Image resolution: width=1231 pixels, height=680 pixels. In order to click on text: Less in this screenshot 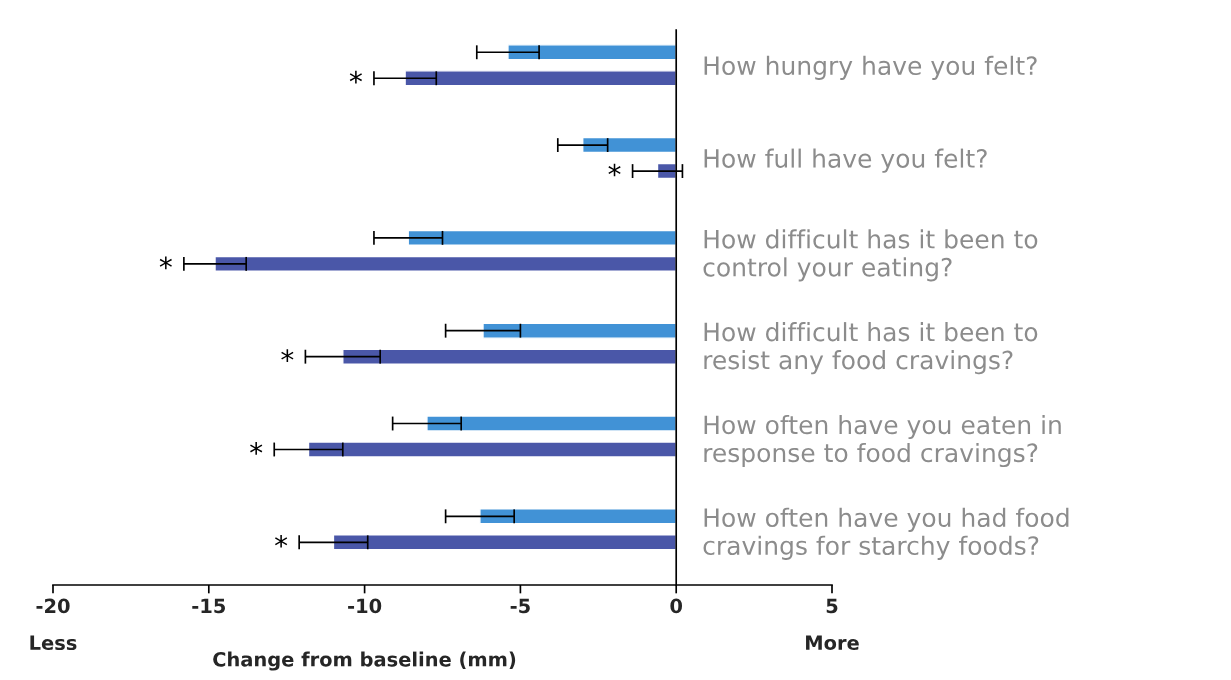, I will do `click(53, 643)`.